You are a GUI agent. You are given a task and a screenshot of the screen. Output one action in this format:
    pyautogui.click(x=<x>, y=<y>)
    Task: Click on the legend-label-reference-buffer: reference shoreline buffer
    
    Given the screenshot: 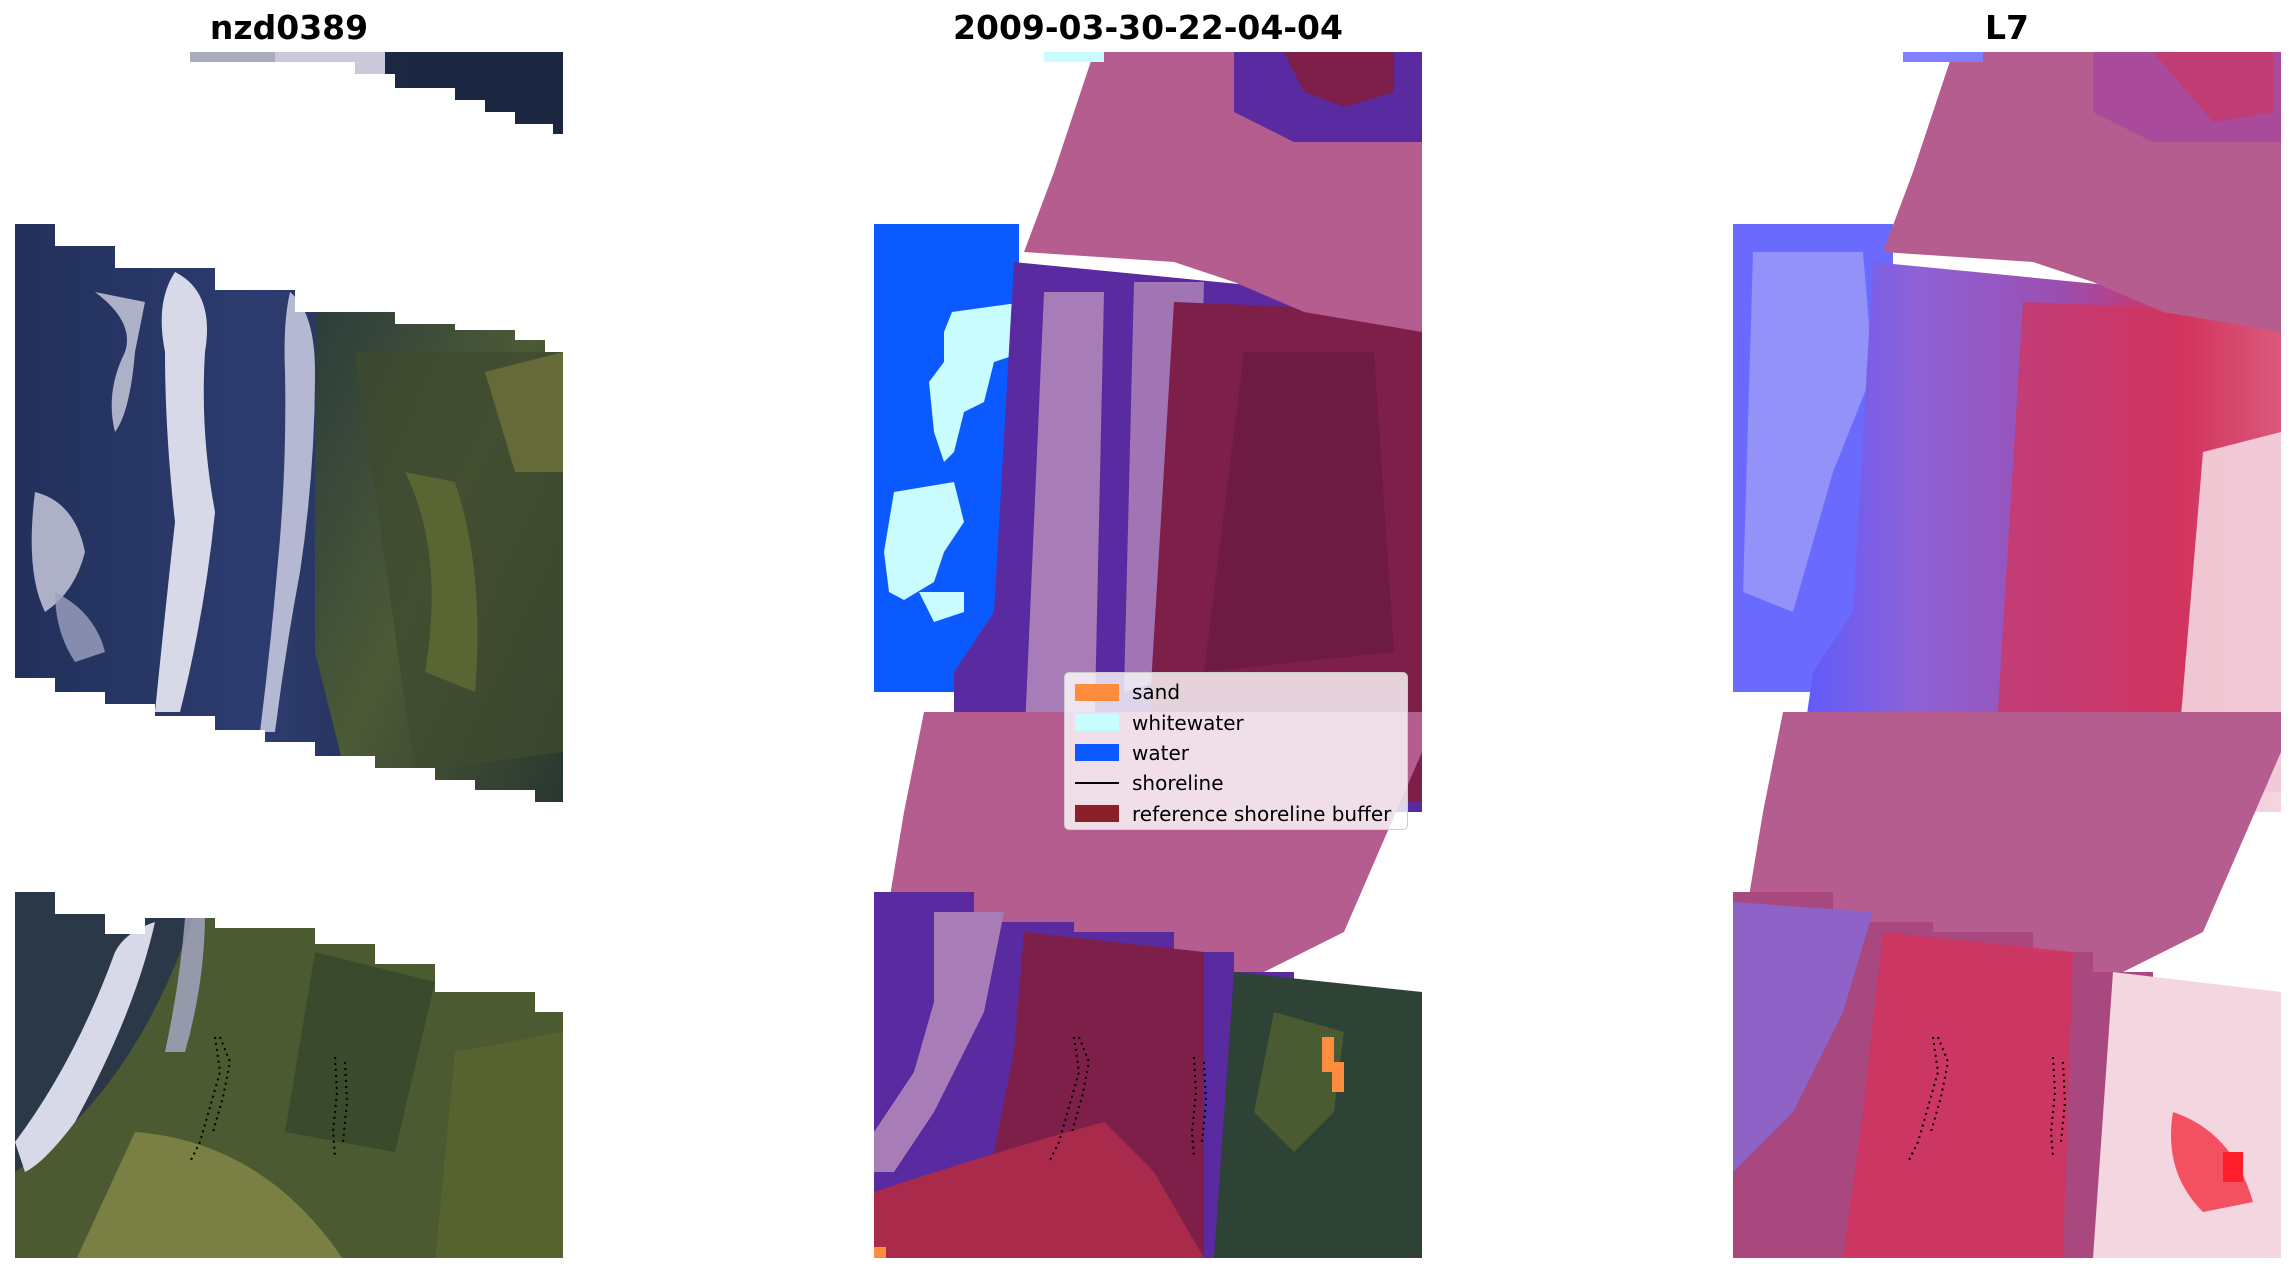 What is the action you would take?
    pyautogui.click(x=1262, y=813)
    